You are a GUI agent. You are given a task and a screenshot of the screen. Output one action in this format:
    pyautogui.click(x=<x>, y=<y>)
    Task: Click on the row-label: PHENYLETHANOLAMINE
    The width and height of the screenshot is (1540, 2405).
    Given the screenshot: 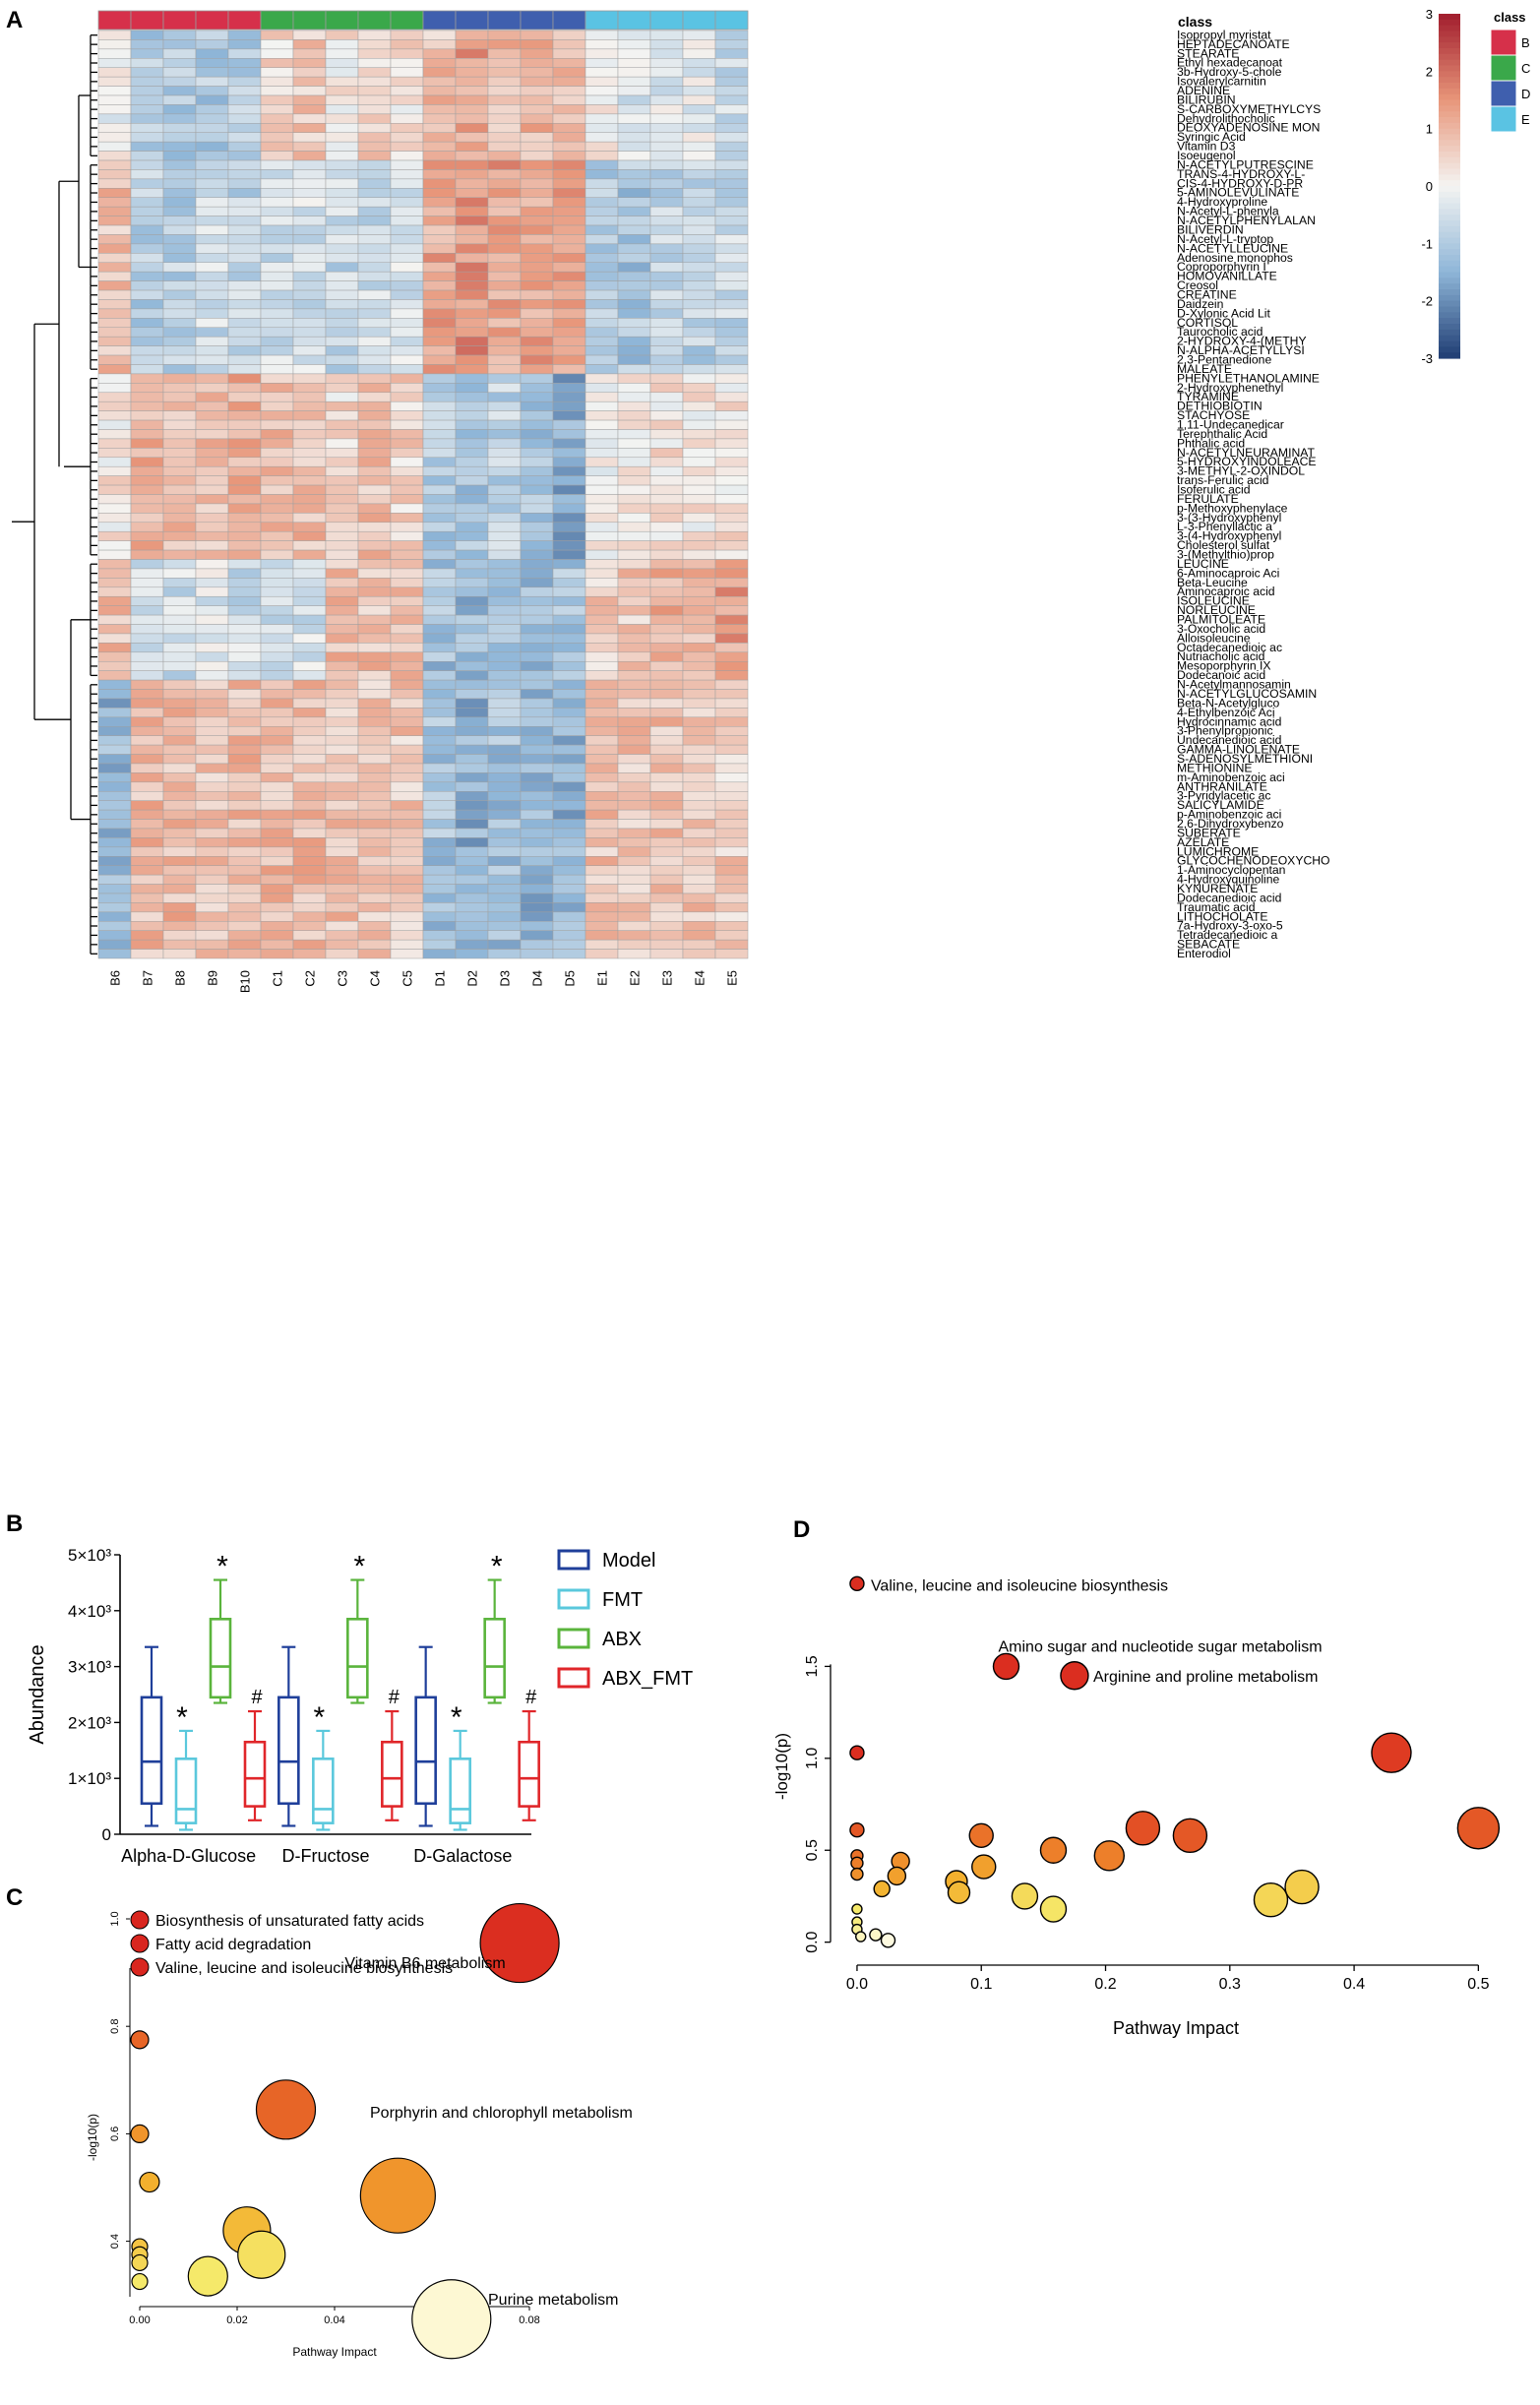 What is the action you would take?
    pyautogui.click(x=1248, y=378)
    